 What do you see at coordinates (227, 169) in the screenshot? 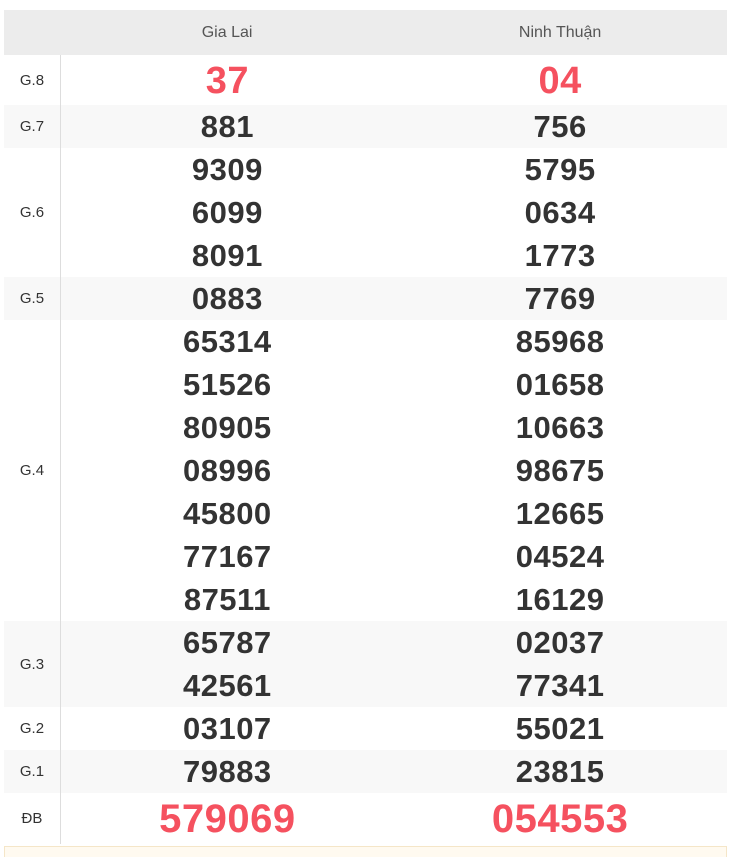
I see `prize-number: 9309` at bounding box center [227, 169].